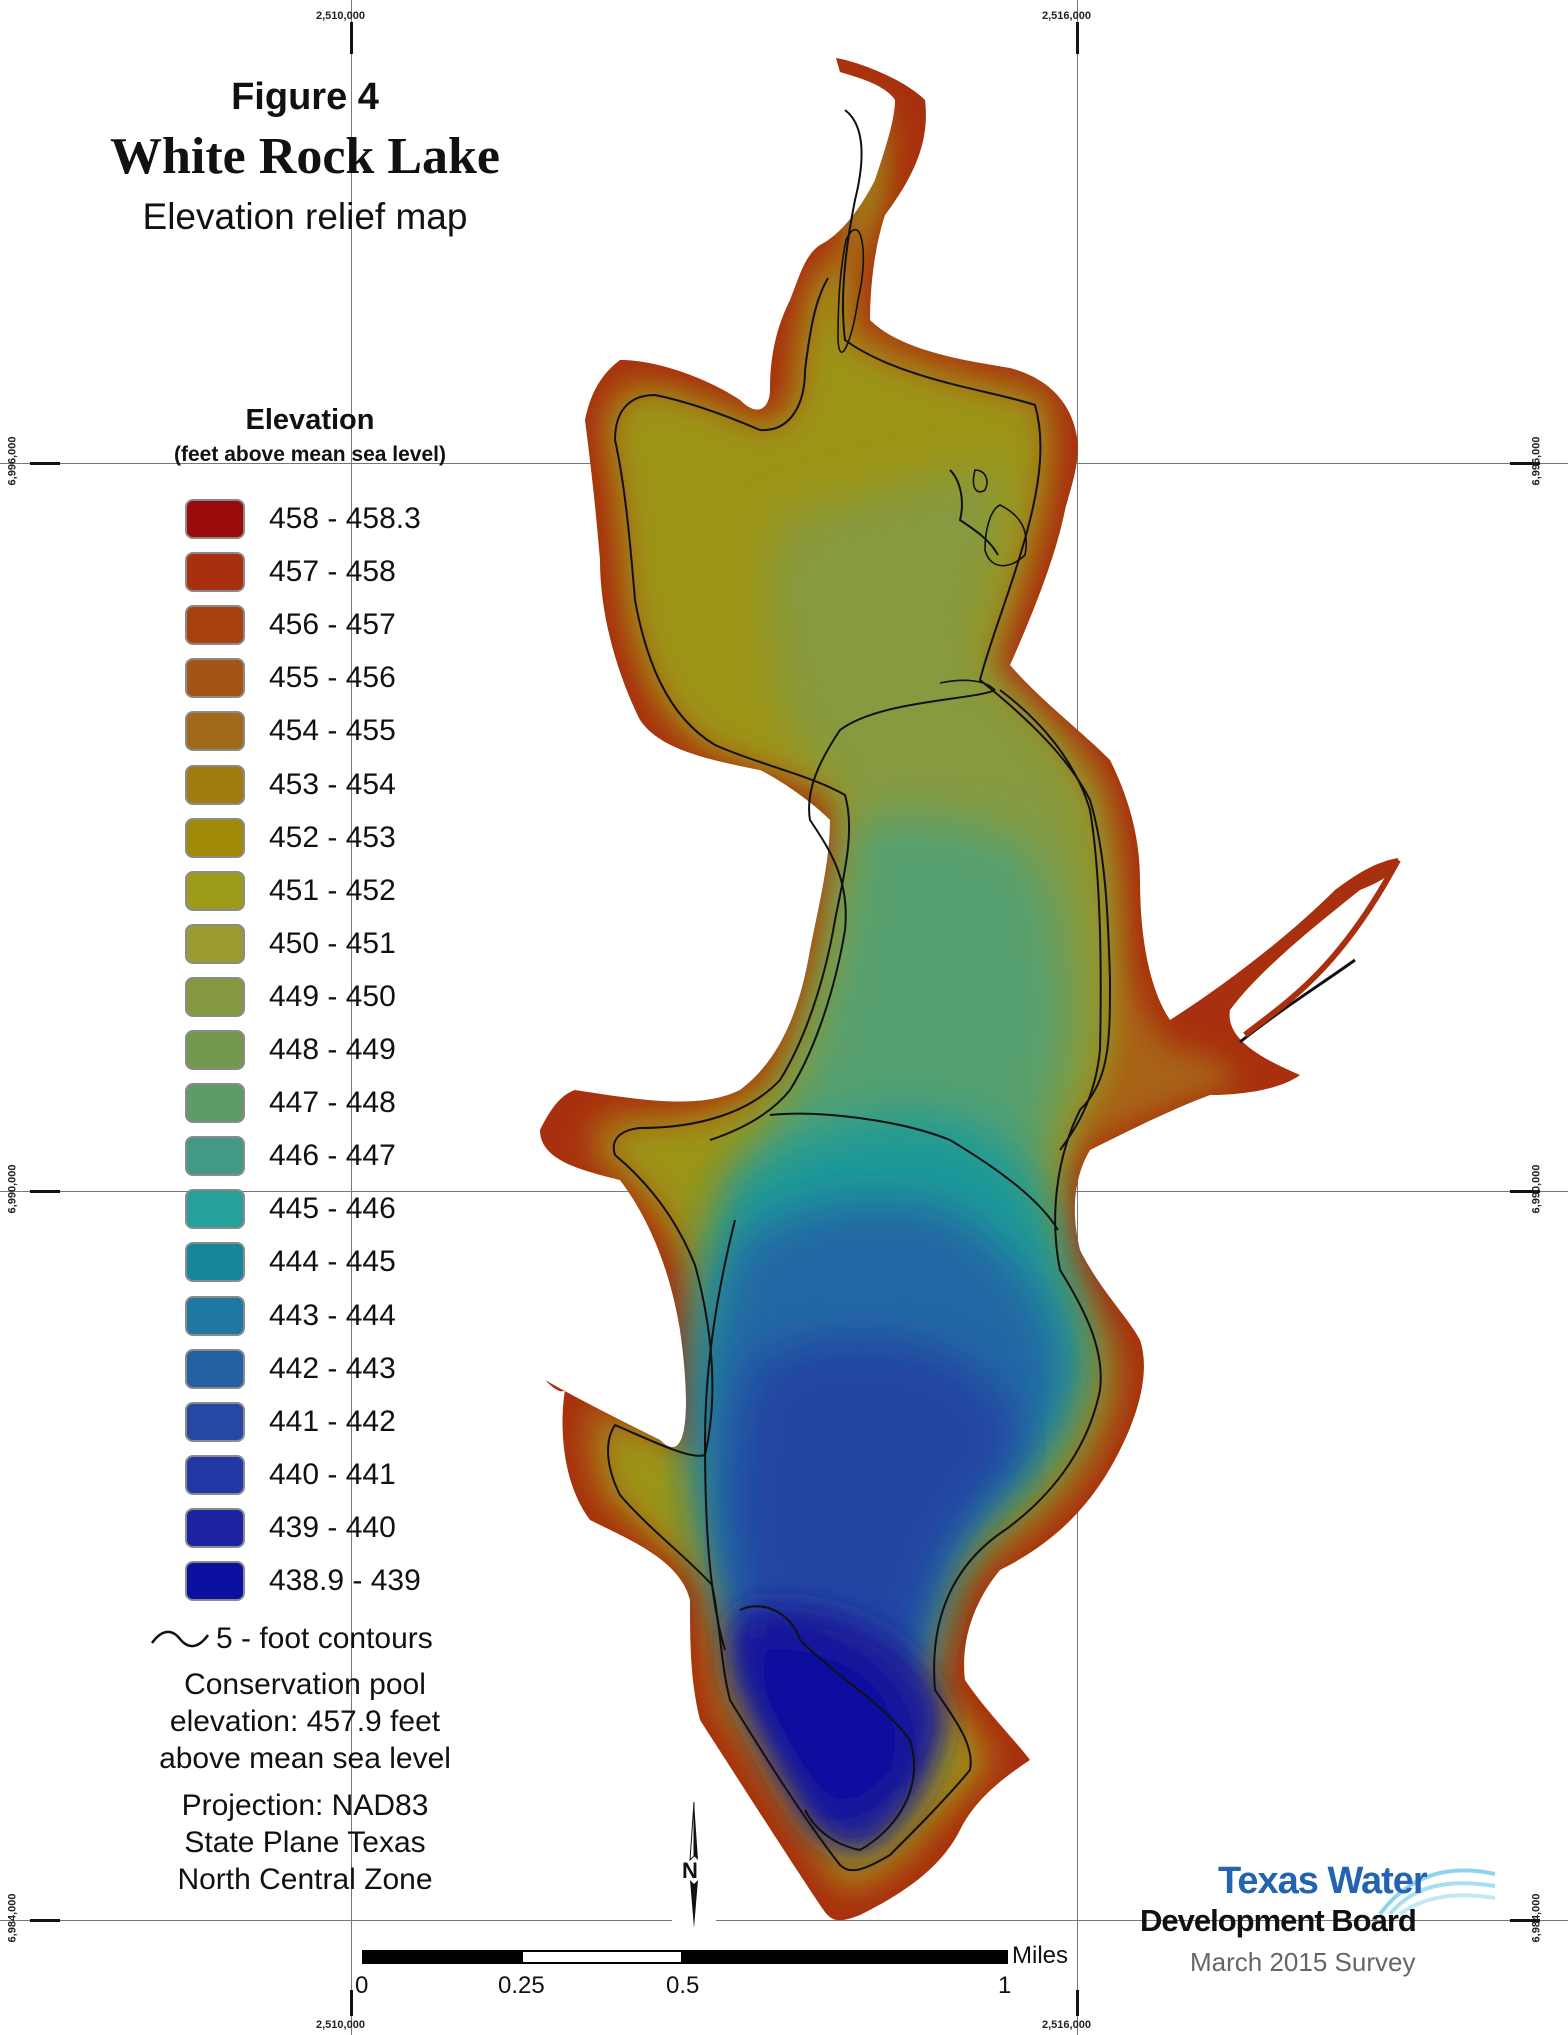 The image size is (1568, 2035). I want to click on tick-bottom-west, so click(351, 2003).